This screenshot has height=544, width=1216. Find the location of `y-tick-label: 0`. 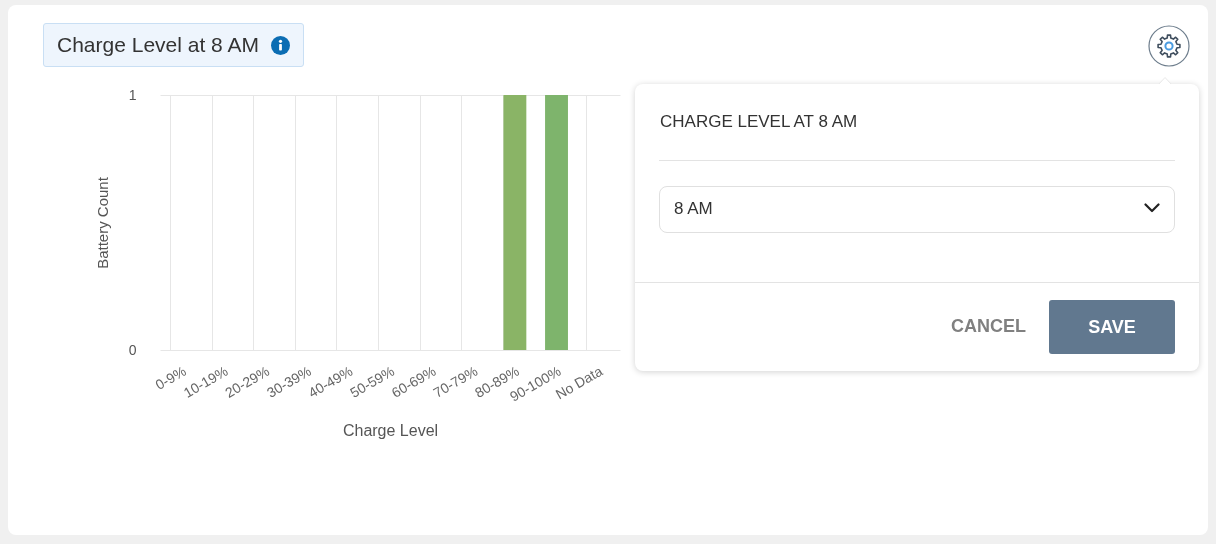

y-tick-label: 0 is located at coordinates (132, 349).